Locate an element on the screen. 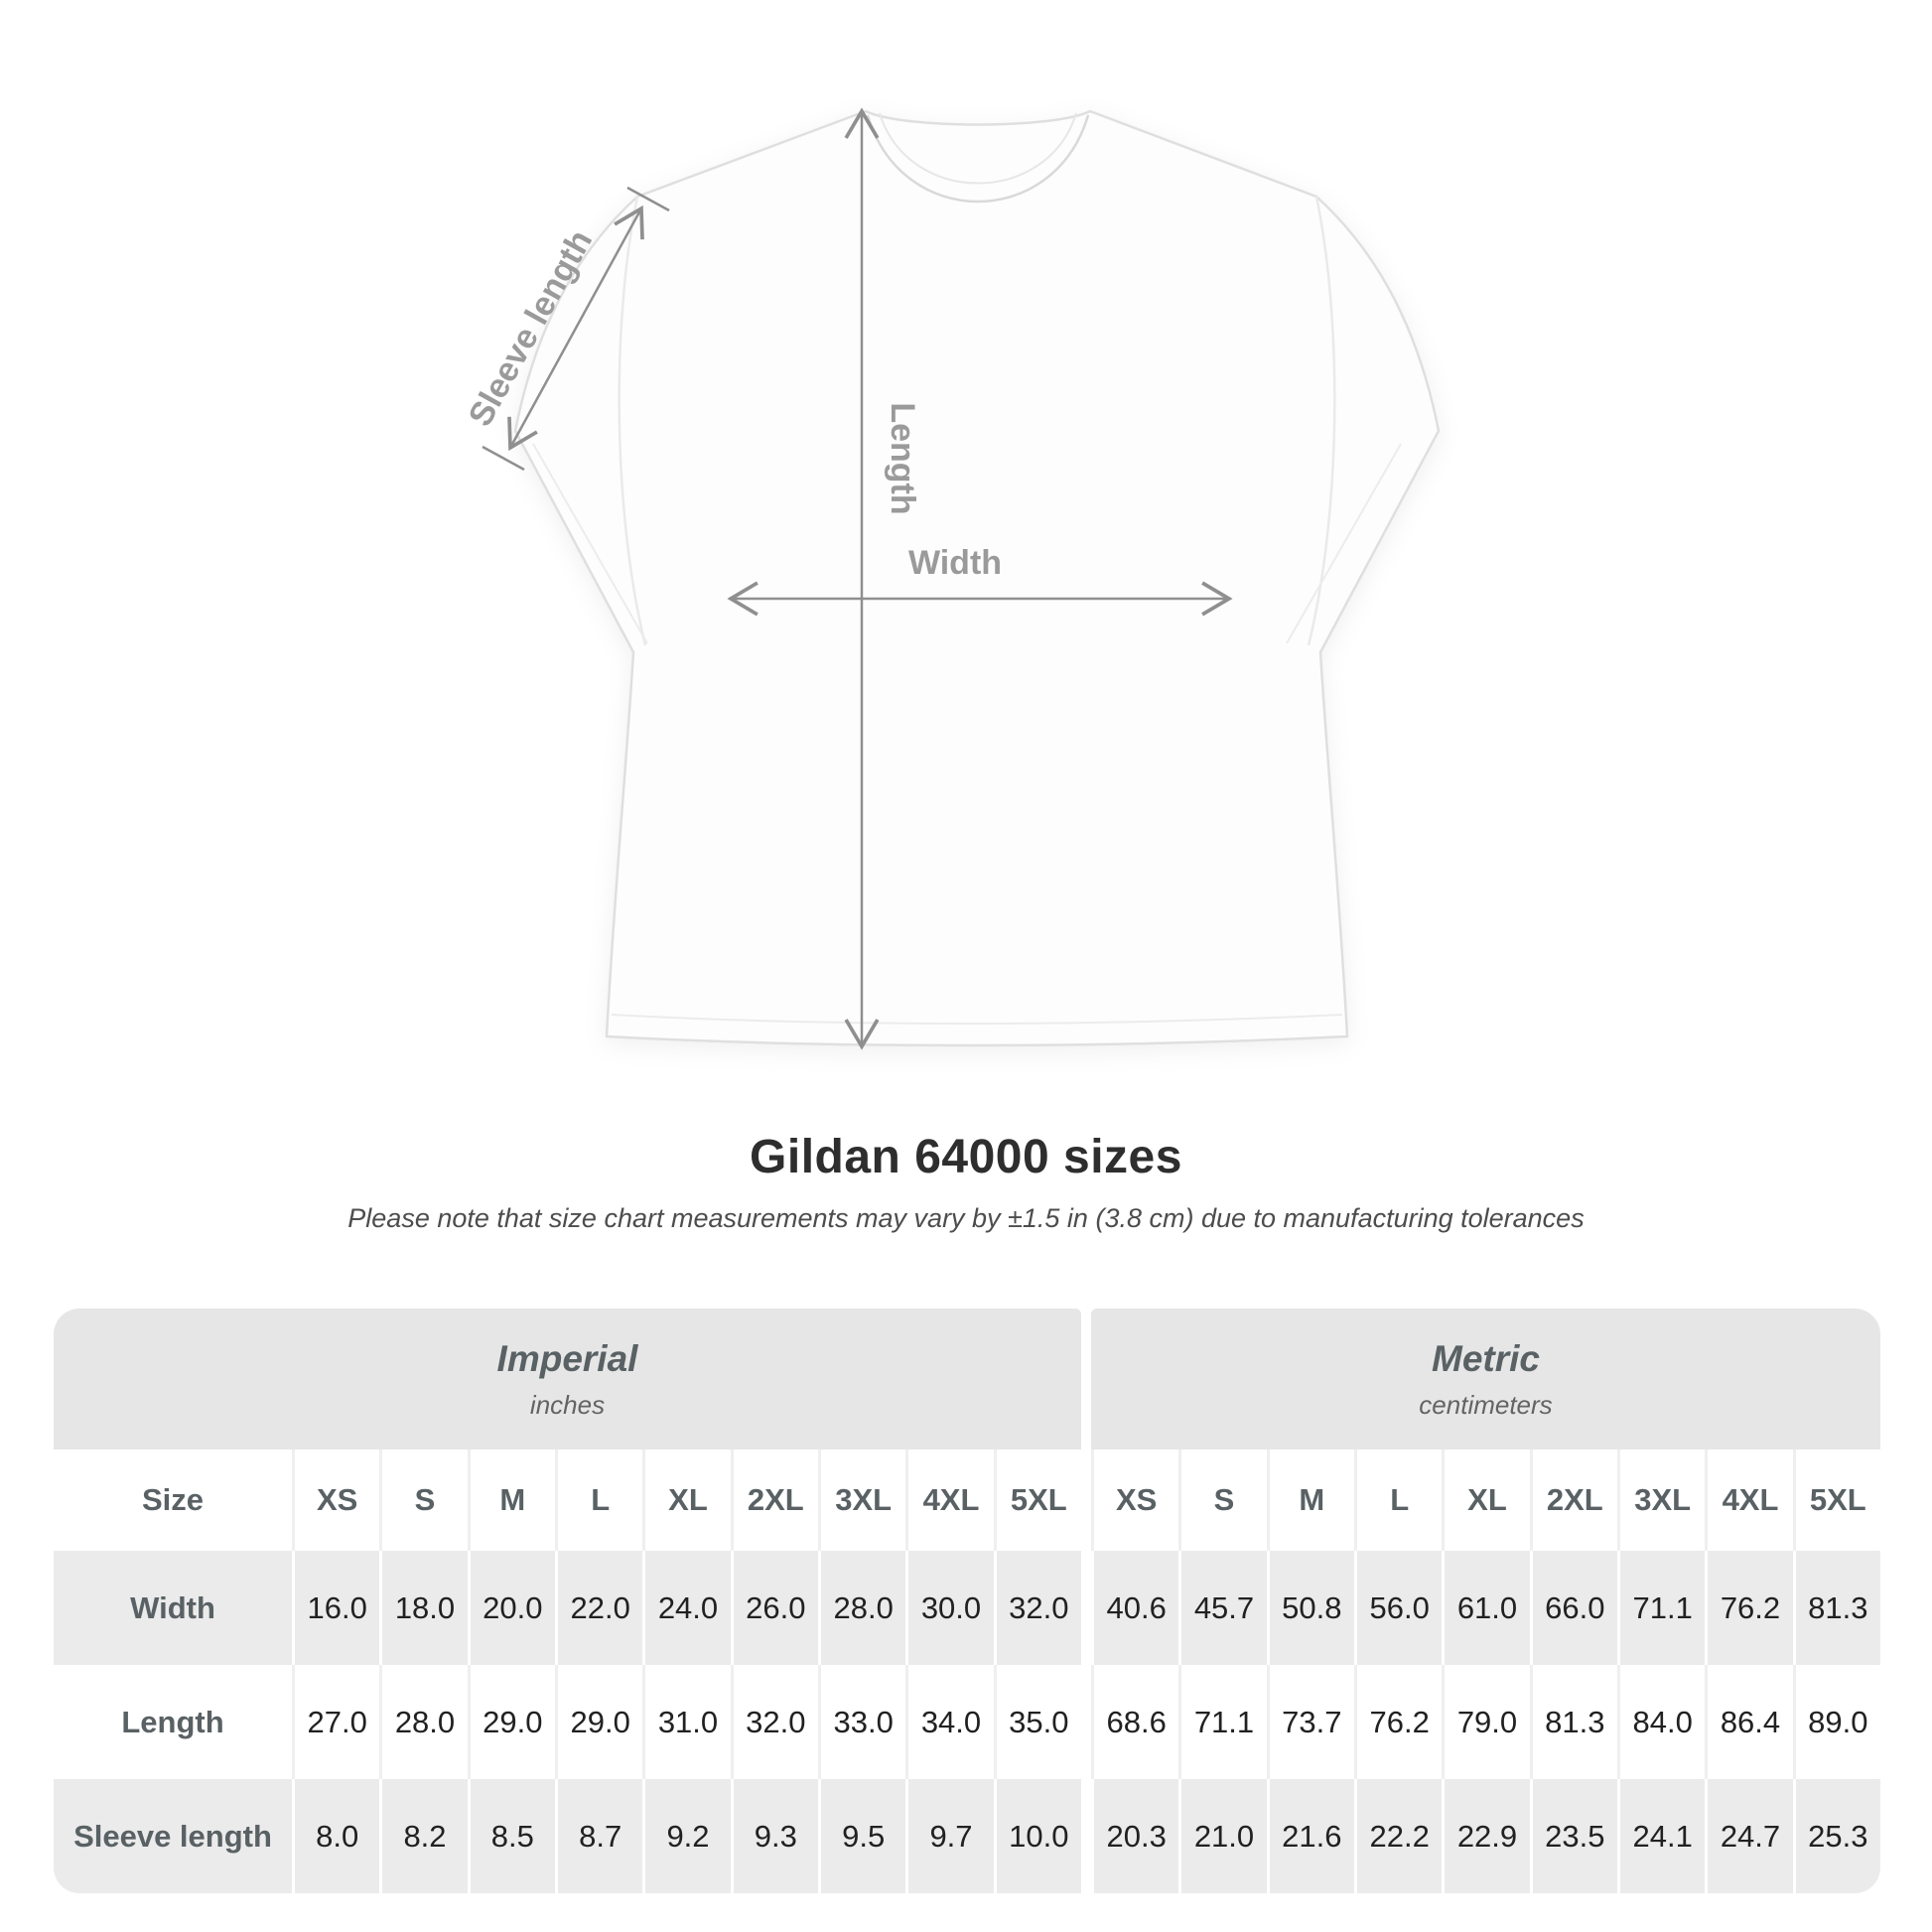 The height and width of the screenshot is (1932, 1932). table-cell: 56.0 is located at coordinates (1398, 1608).